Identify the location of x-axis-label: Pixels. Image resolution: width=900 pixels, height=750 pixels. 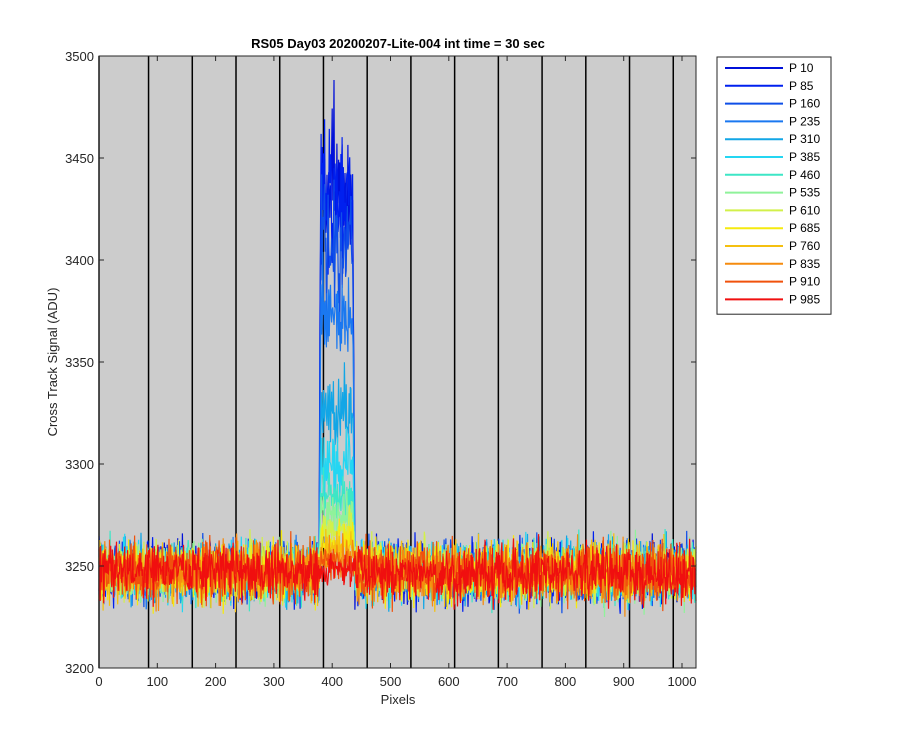
(398, 699).